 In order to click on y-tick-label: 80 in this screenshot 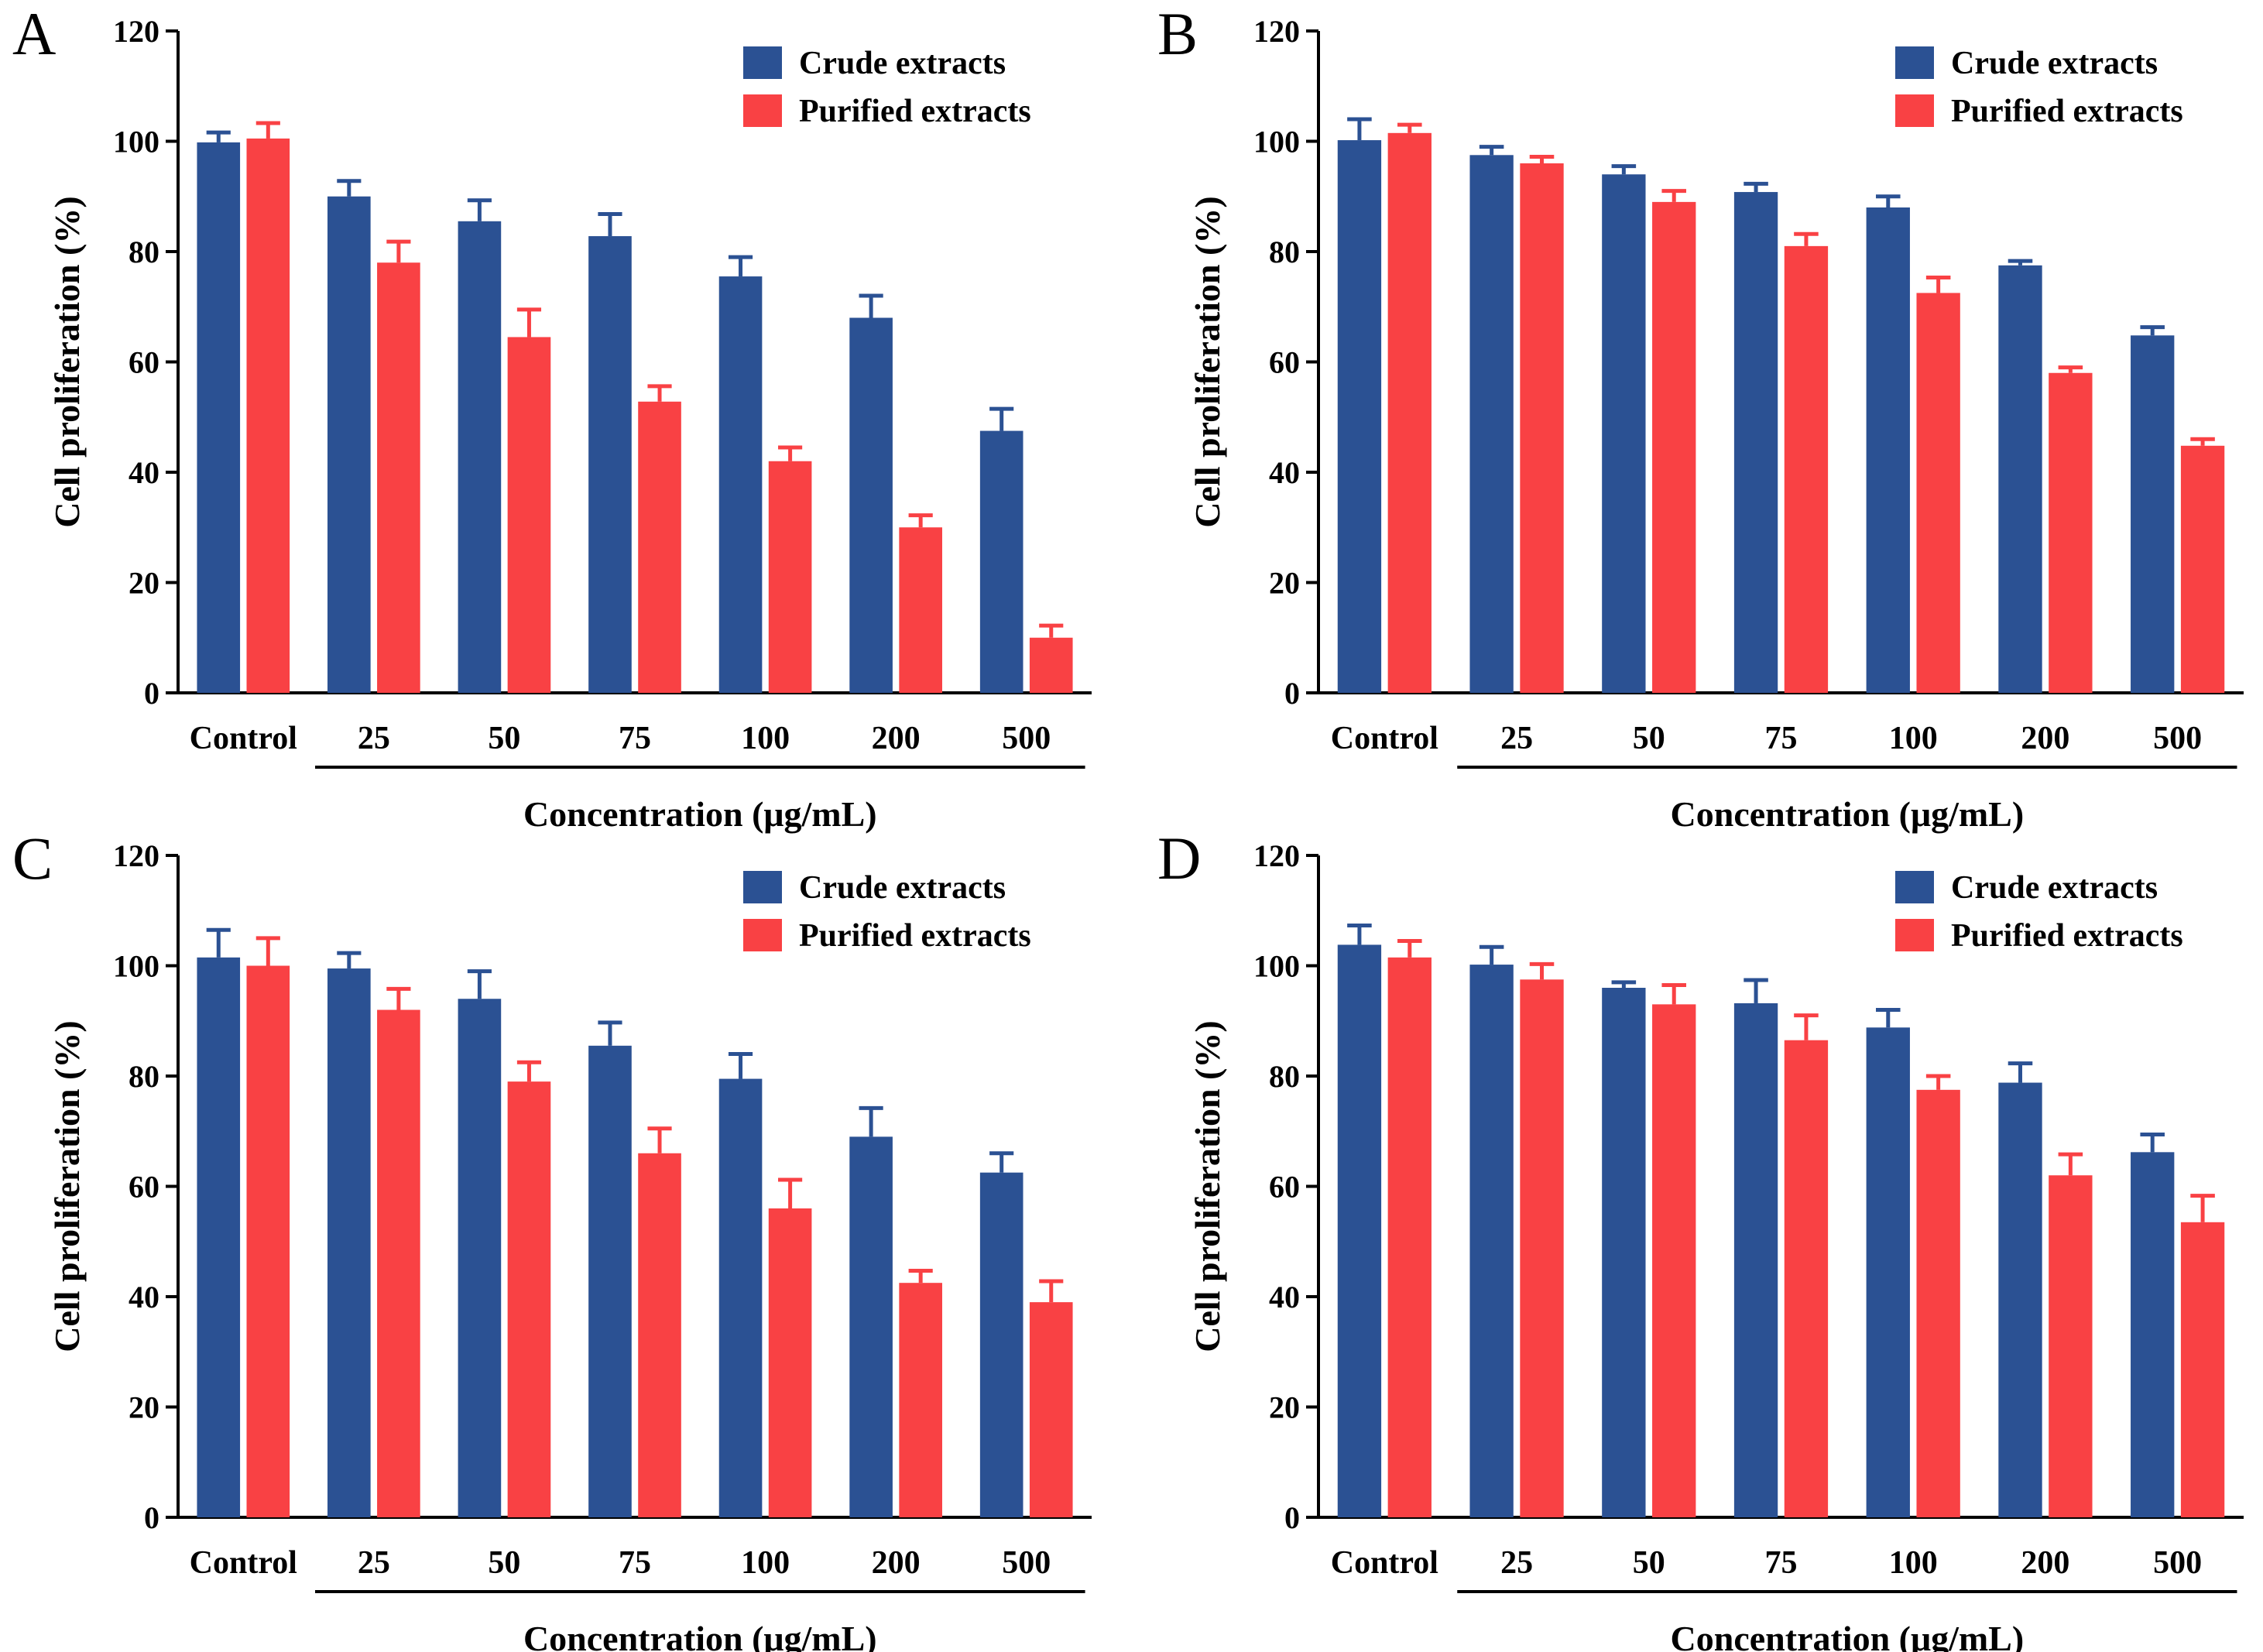, I will do `click(144, 252)`.